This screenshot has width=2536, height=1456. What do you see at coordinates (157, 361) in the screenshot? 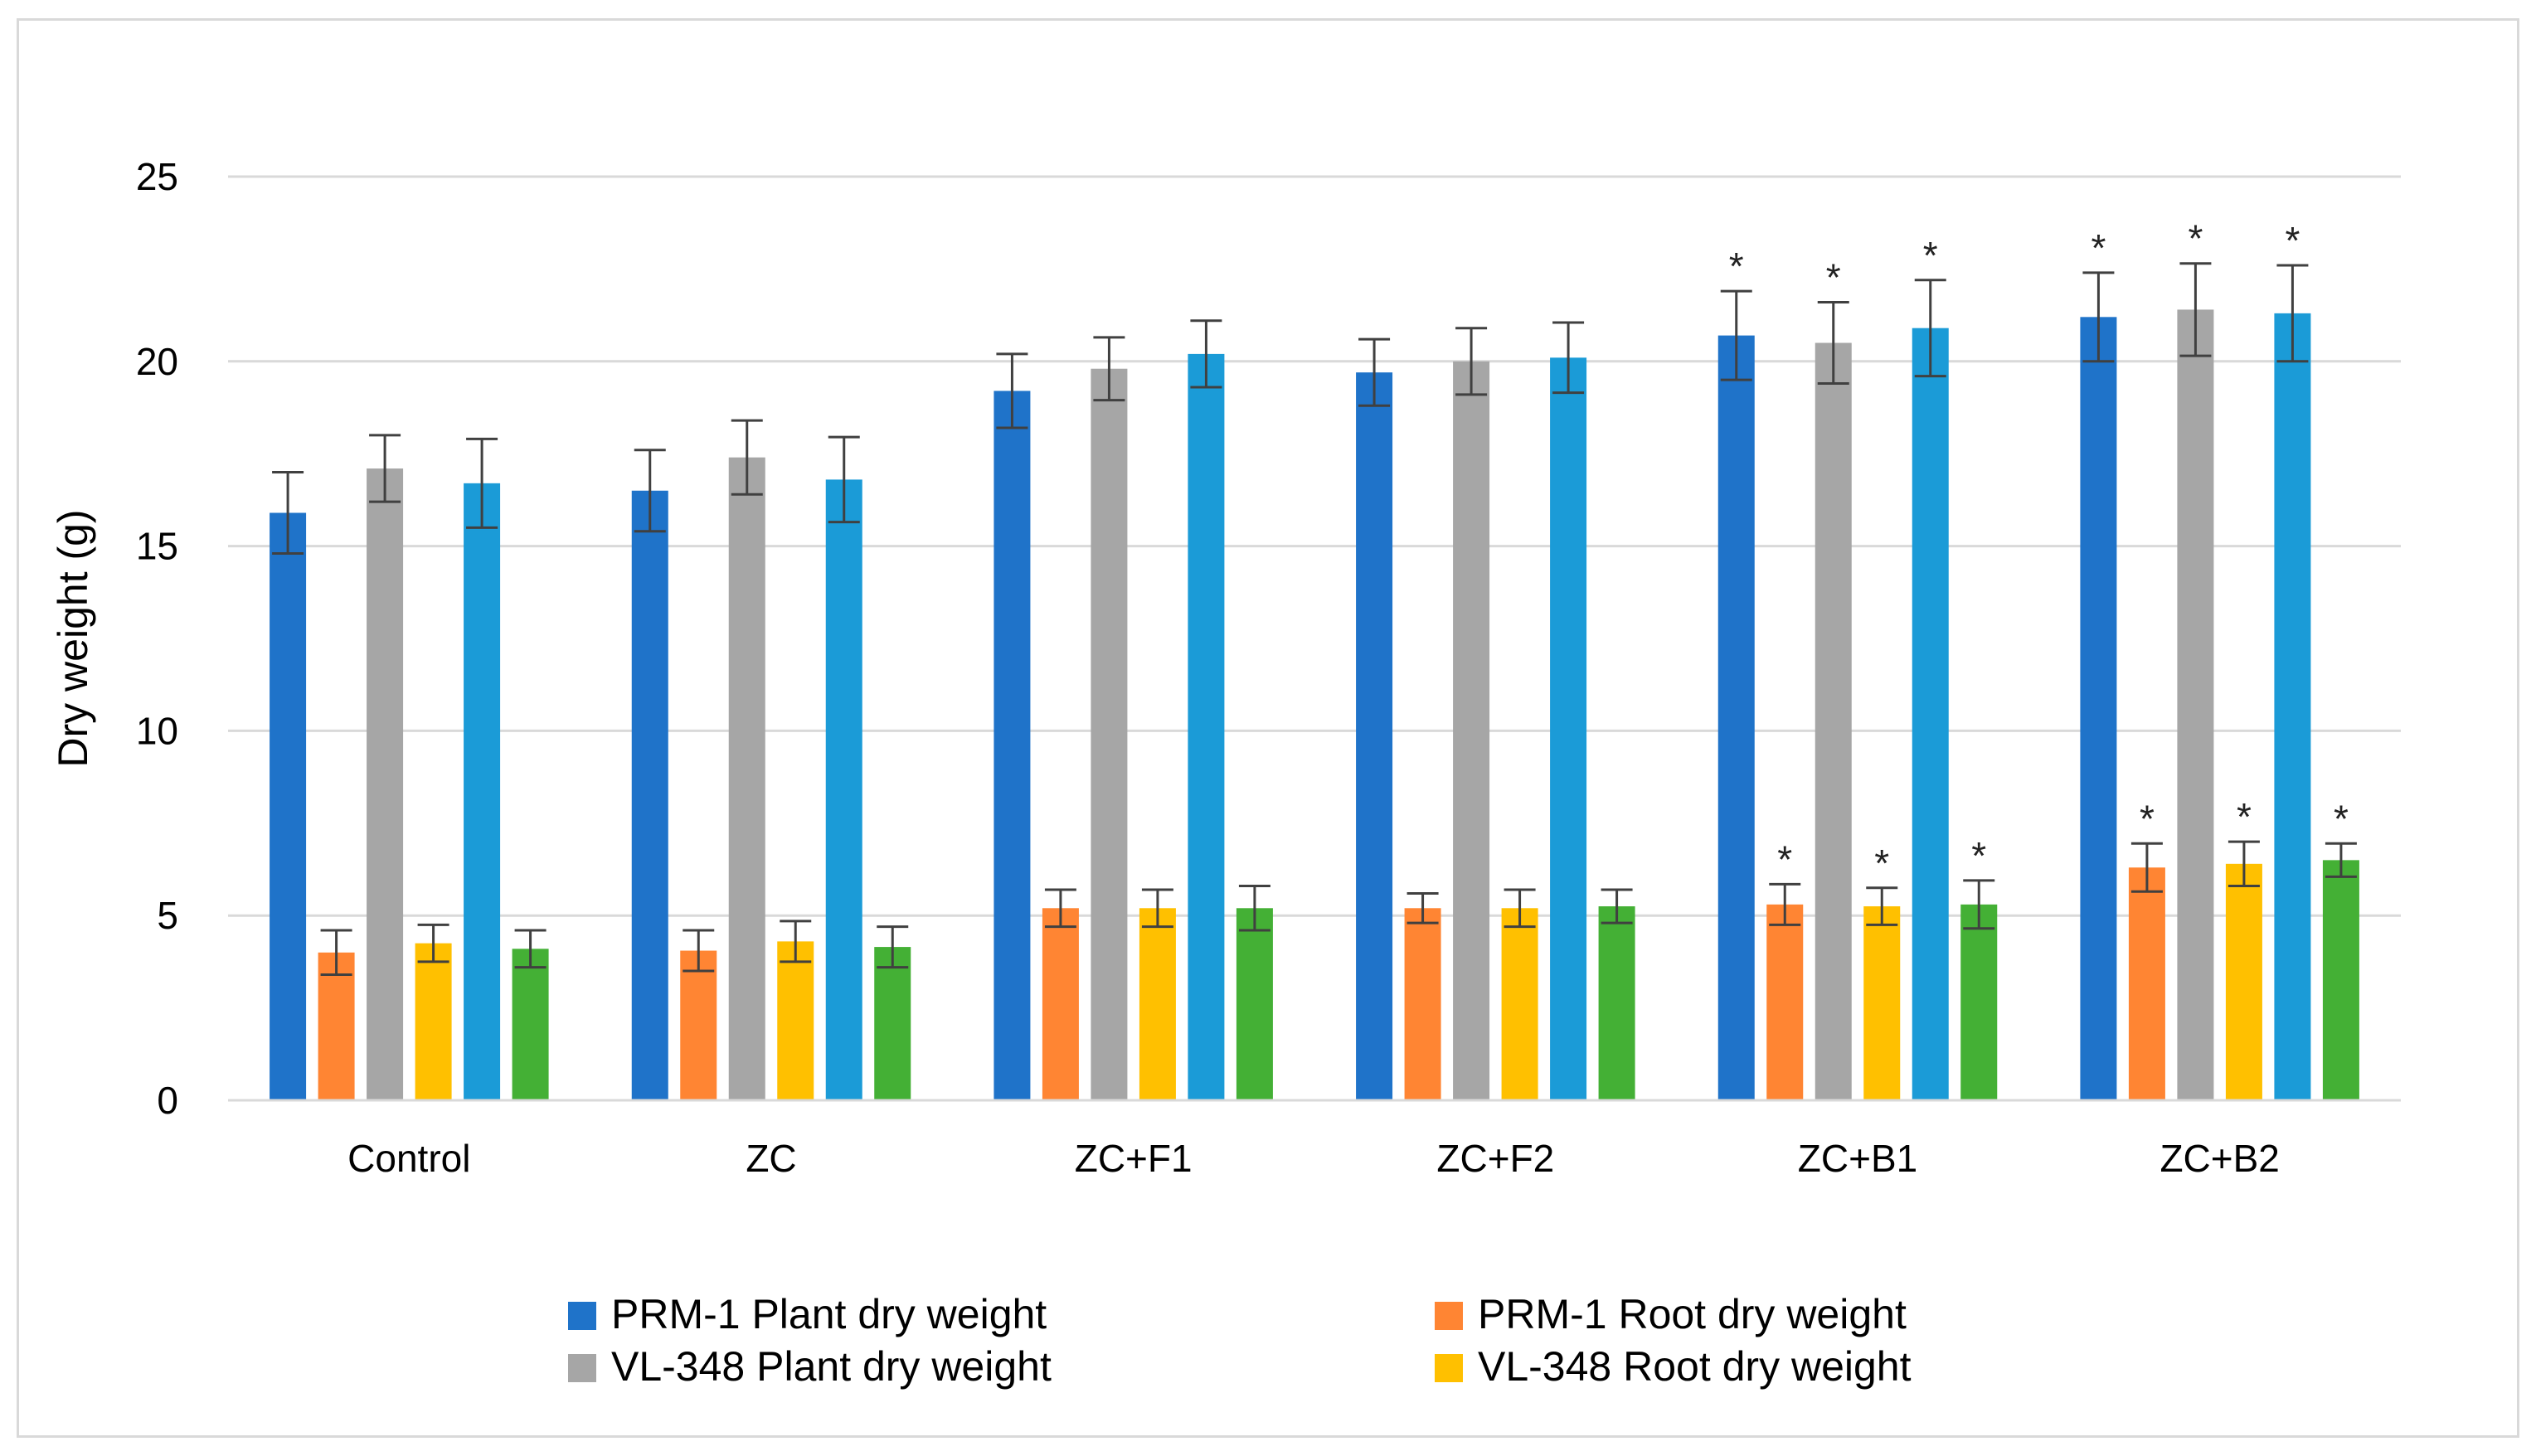
I see `y-tick-label: 20` at bounding box center [157, 361].